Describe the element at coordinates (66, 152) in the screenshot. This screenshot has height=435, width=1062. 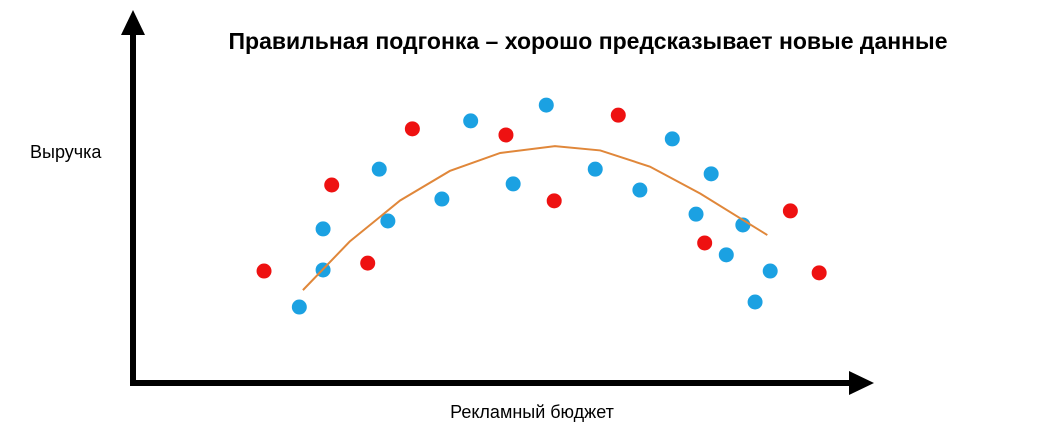
I see `y-axis-label: Выручка` at that location.